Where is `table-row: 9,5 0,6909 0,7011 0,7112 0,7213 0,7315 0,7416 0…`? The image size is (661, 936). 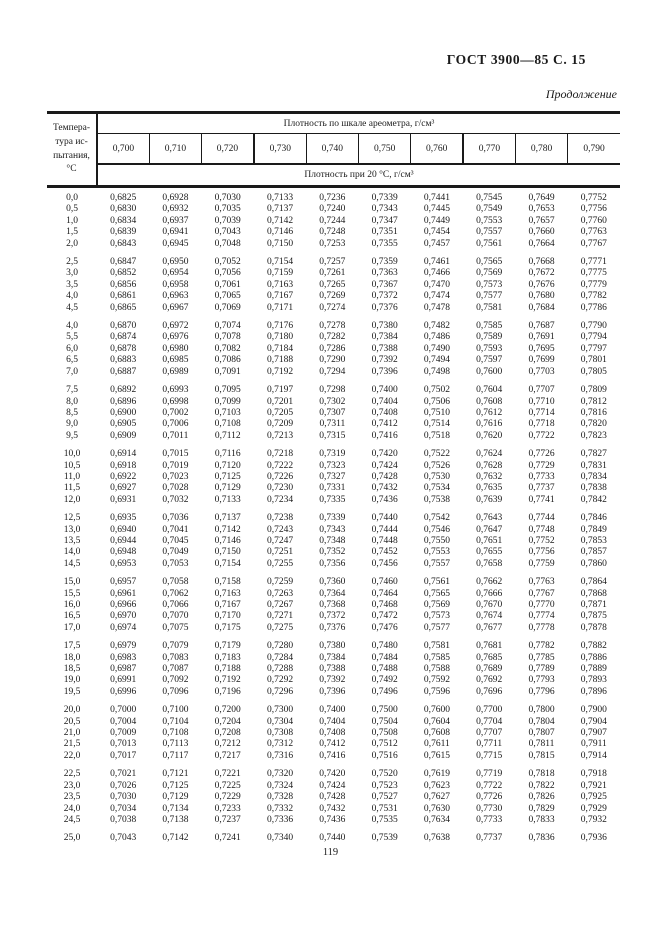 table-row: 9,5 0,6909 0,7011 0,7112 0,7213 0,7315 0,7416 0… is located at coordinates (333, 436).